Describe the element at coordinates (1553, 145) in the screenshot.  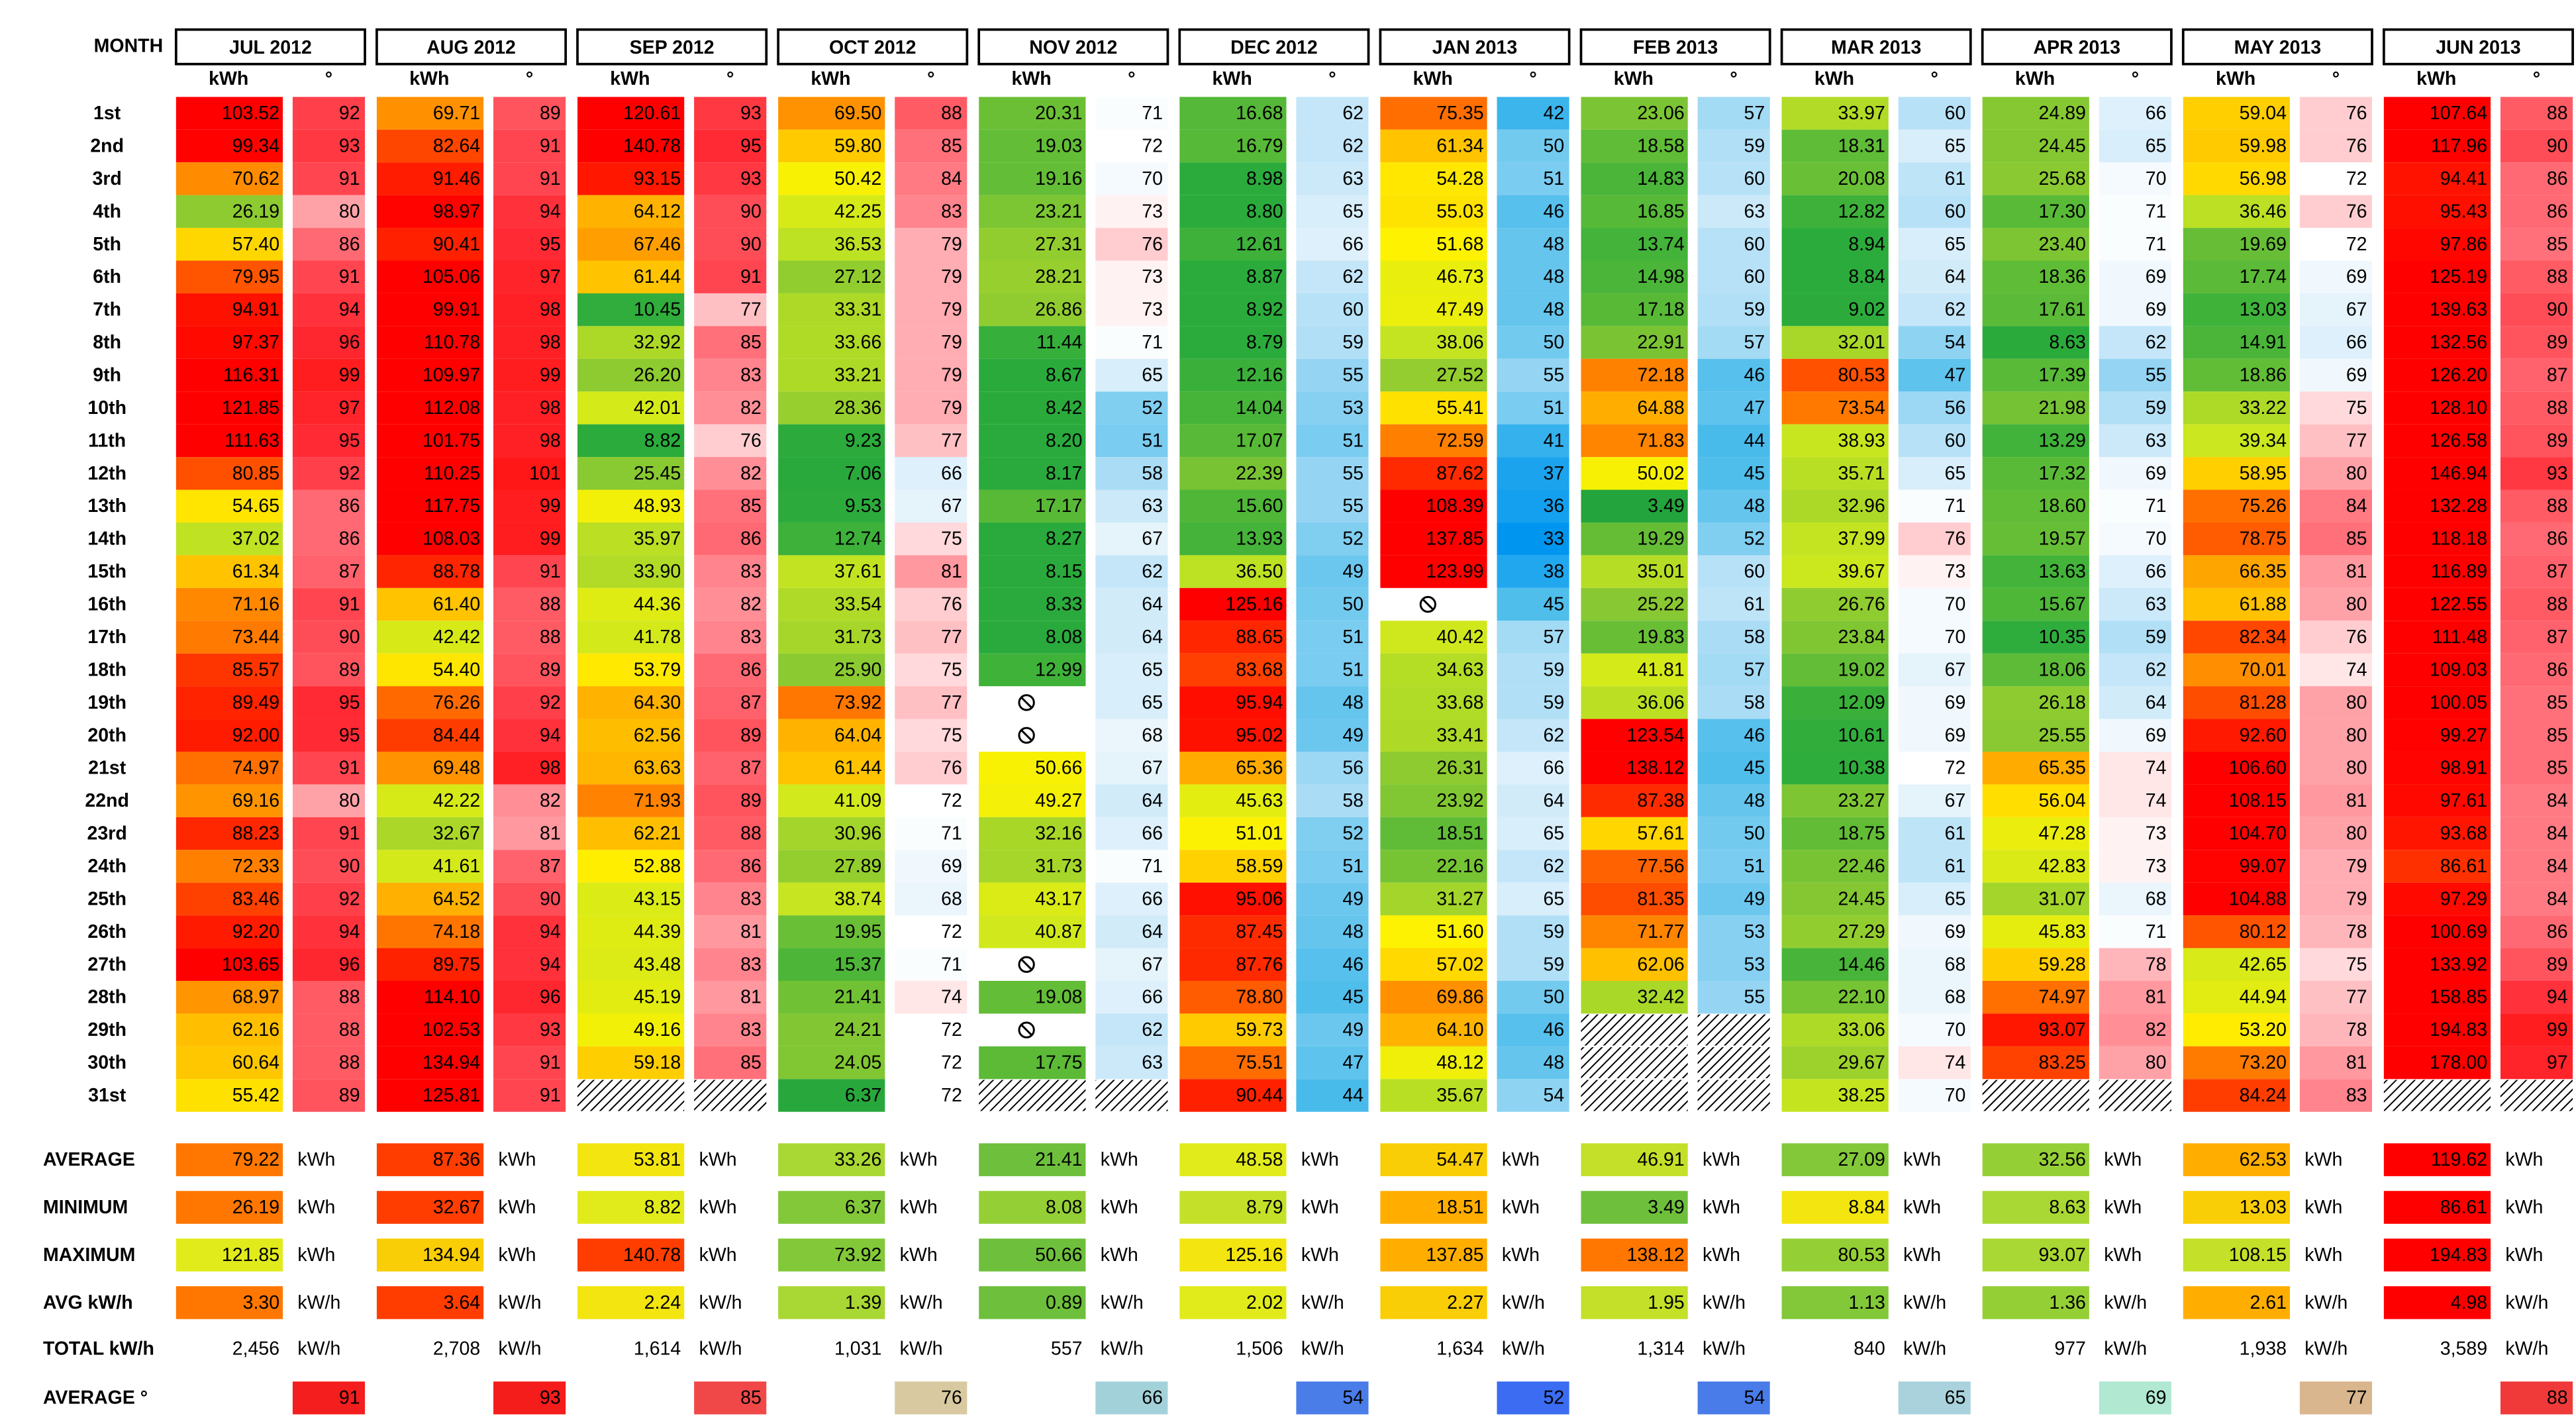
I see `temp-value: 50` at that location.